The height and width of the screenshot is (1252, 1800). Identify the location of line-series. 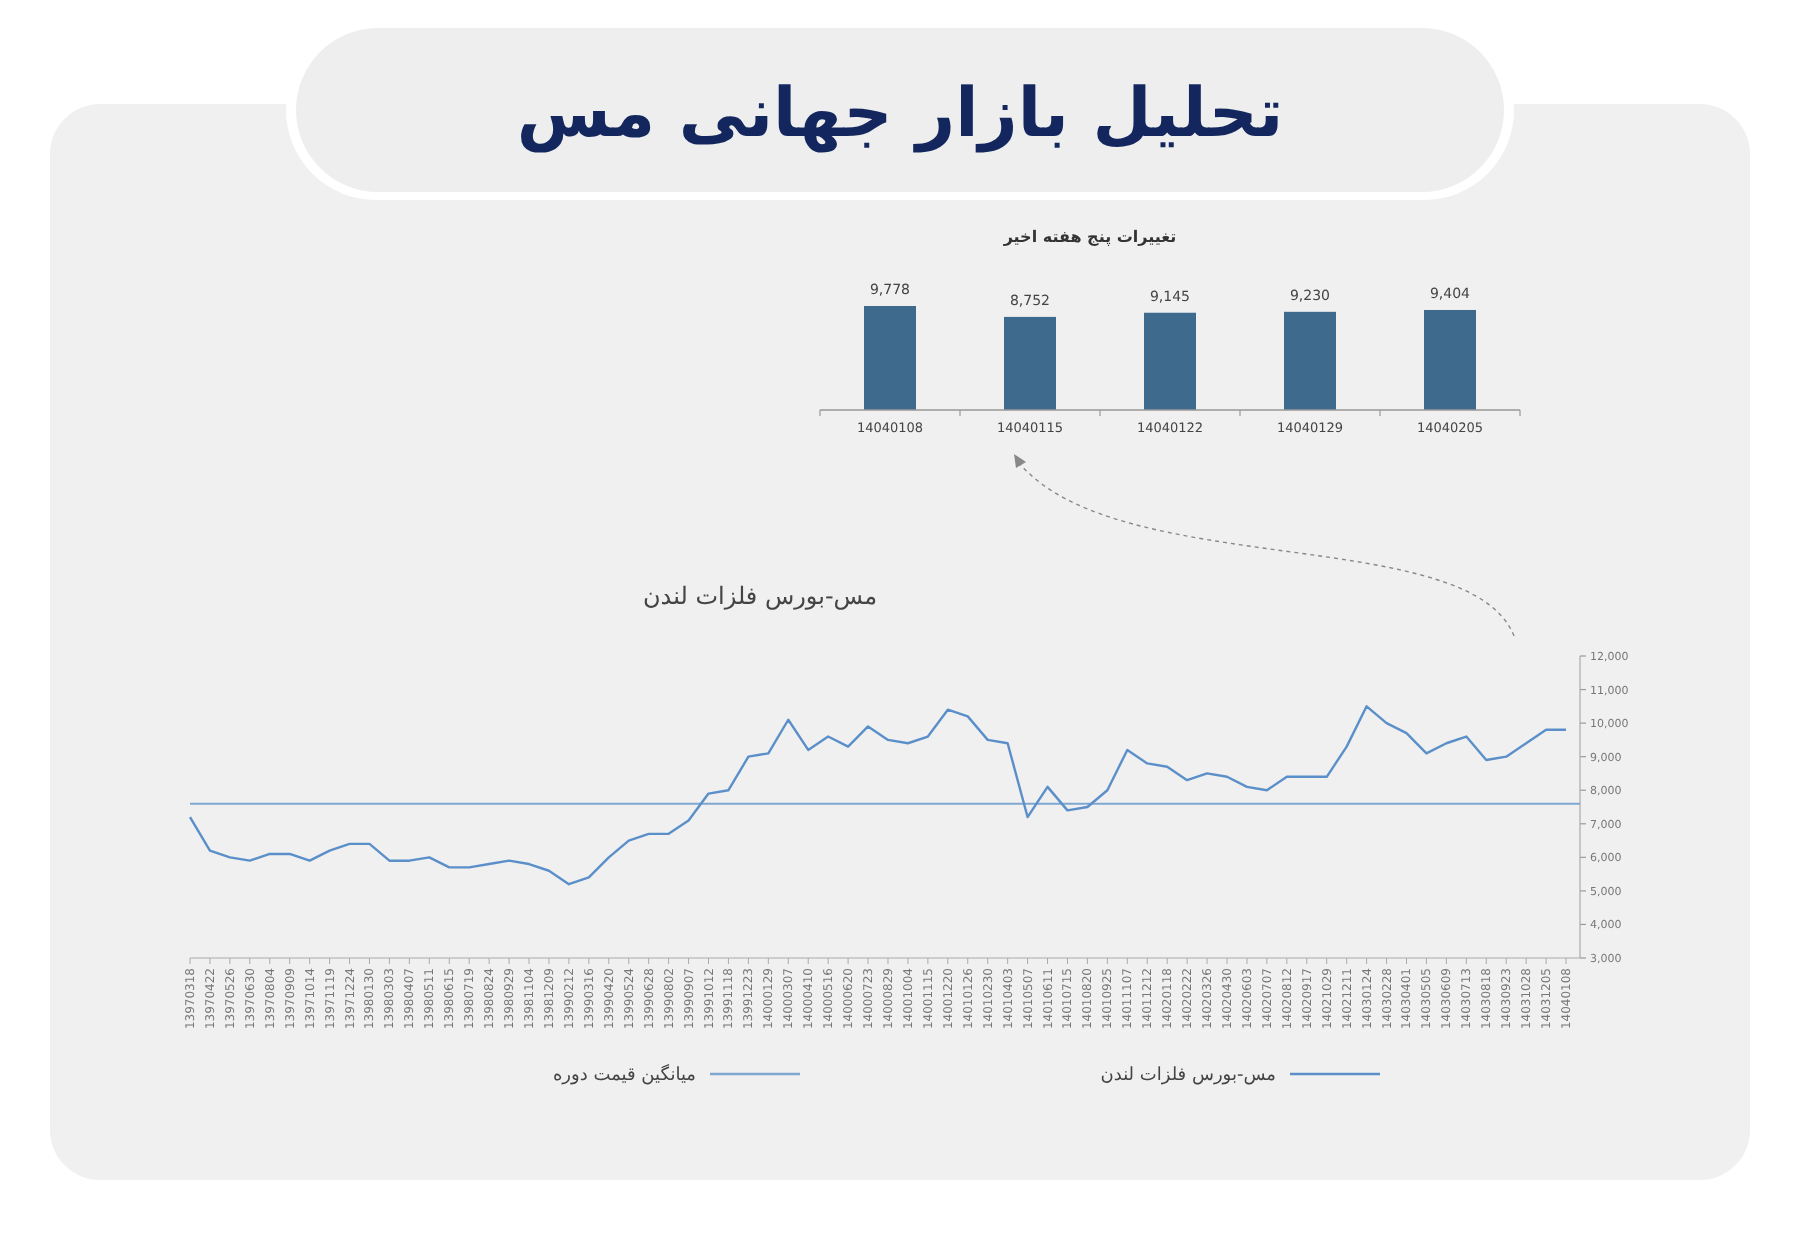
(878, 795).